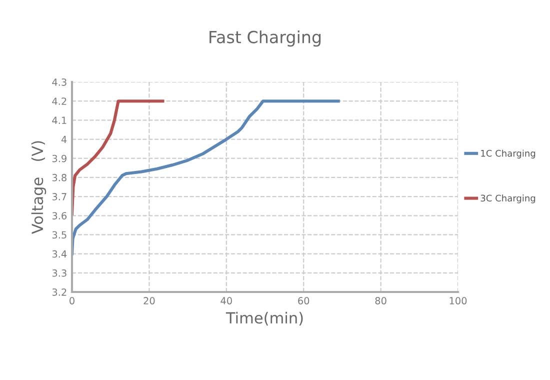 This screenshot has height=380, width=550. I want to click on y-axis-title: Voltage (V), so click(38, 187).